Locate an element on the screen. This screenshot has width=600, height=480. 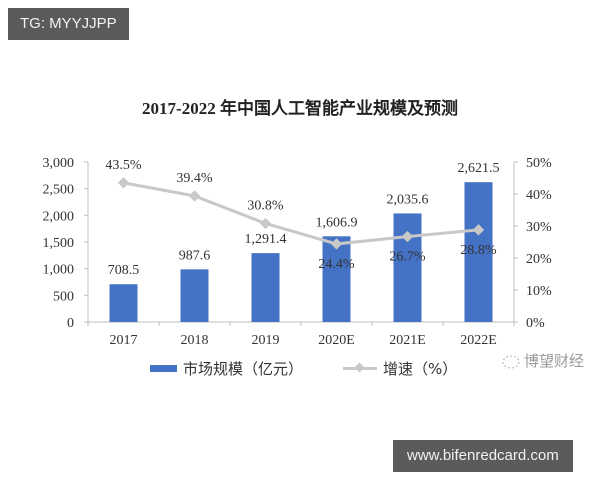
chart-title: 2017-2022 年中国人工智能产业规模及预测 is located at coordinates (300, 108).